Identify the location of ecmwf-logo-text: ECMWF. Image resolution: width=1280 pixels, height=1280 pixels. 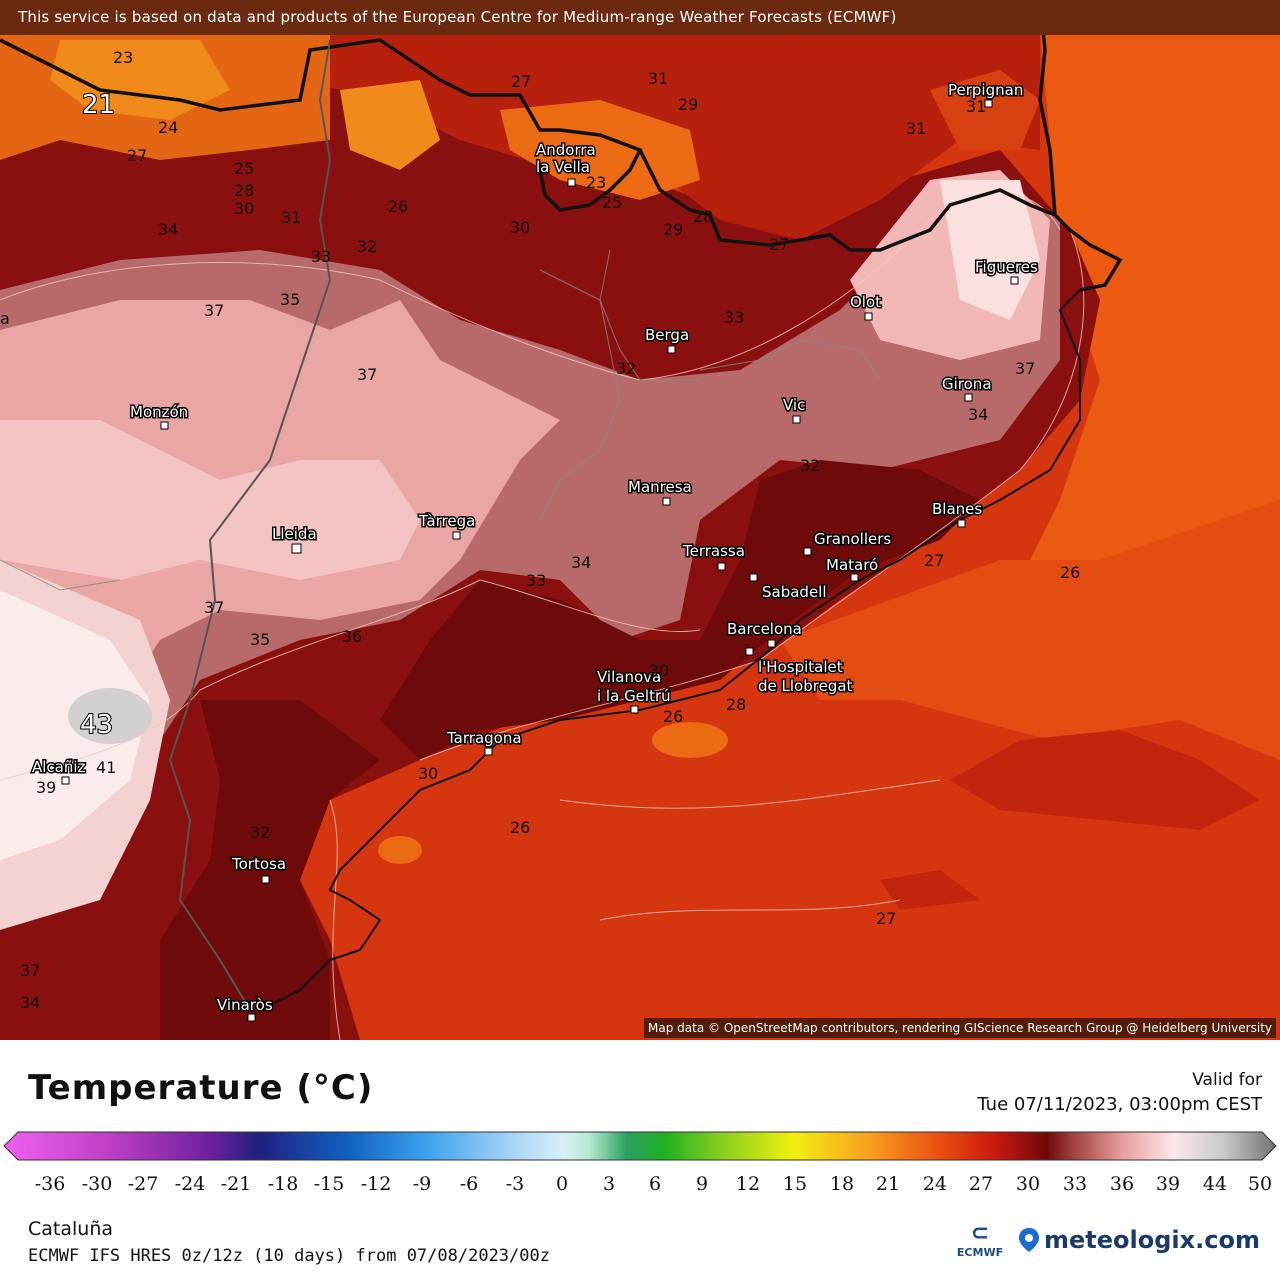
(980, 1252).